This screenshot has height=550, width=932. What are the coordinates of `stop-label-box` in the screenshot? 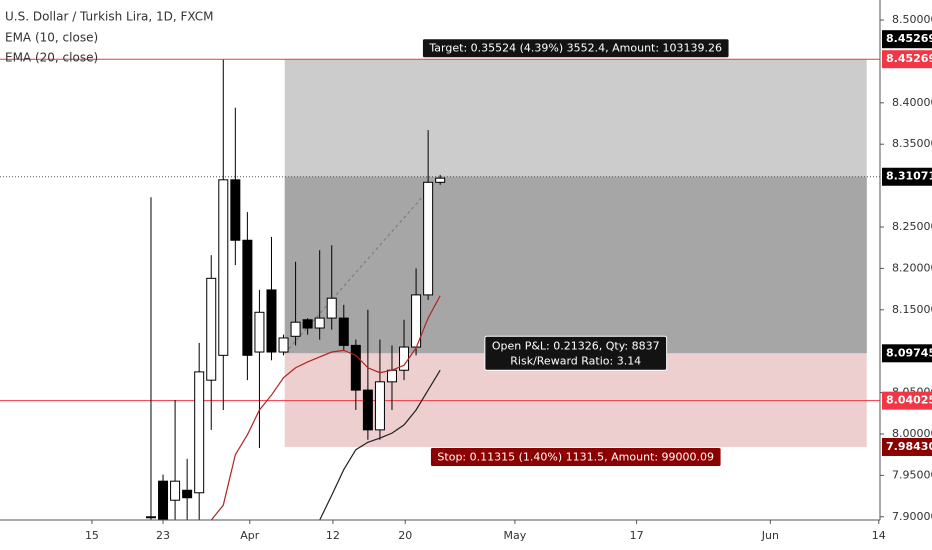 It's located at (575, 456).